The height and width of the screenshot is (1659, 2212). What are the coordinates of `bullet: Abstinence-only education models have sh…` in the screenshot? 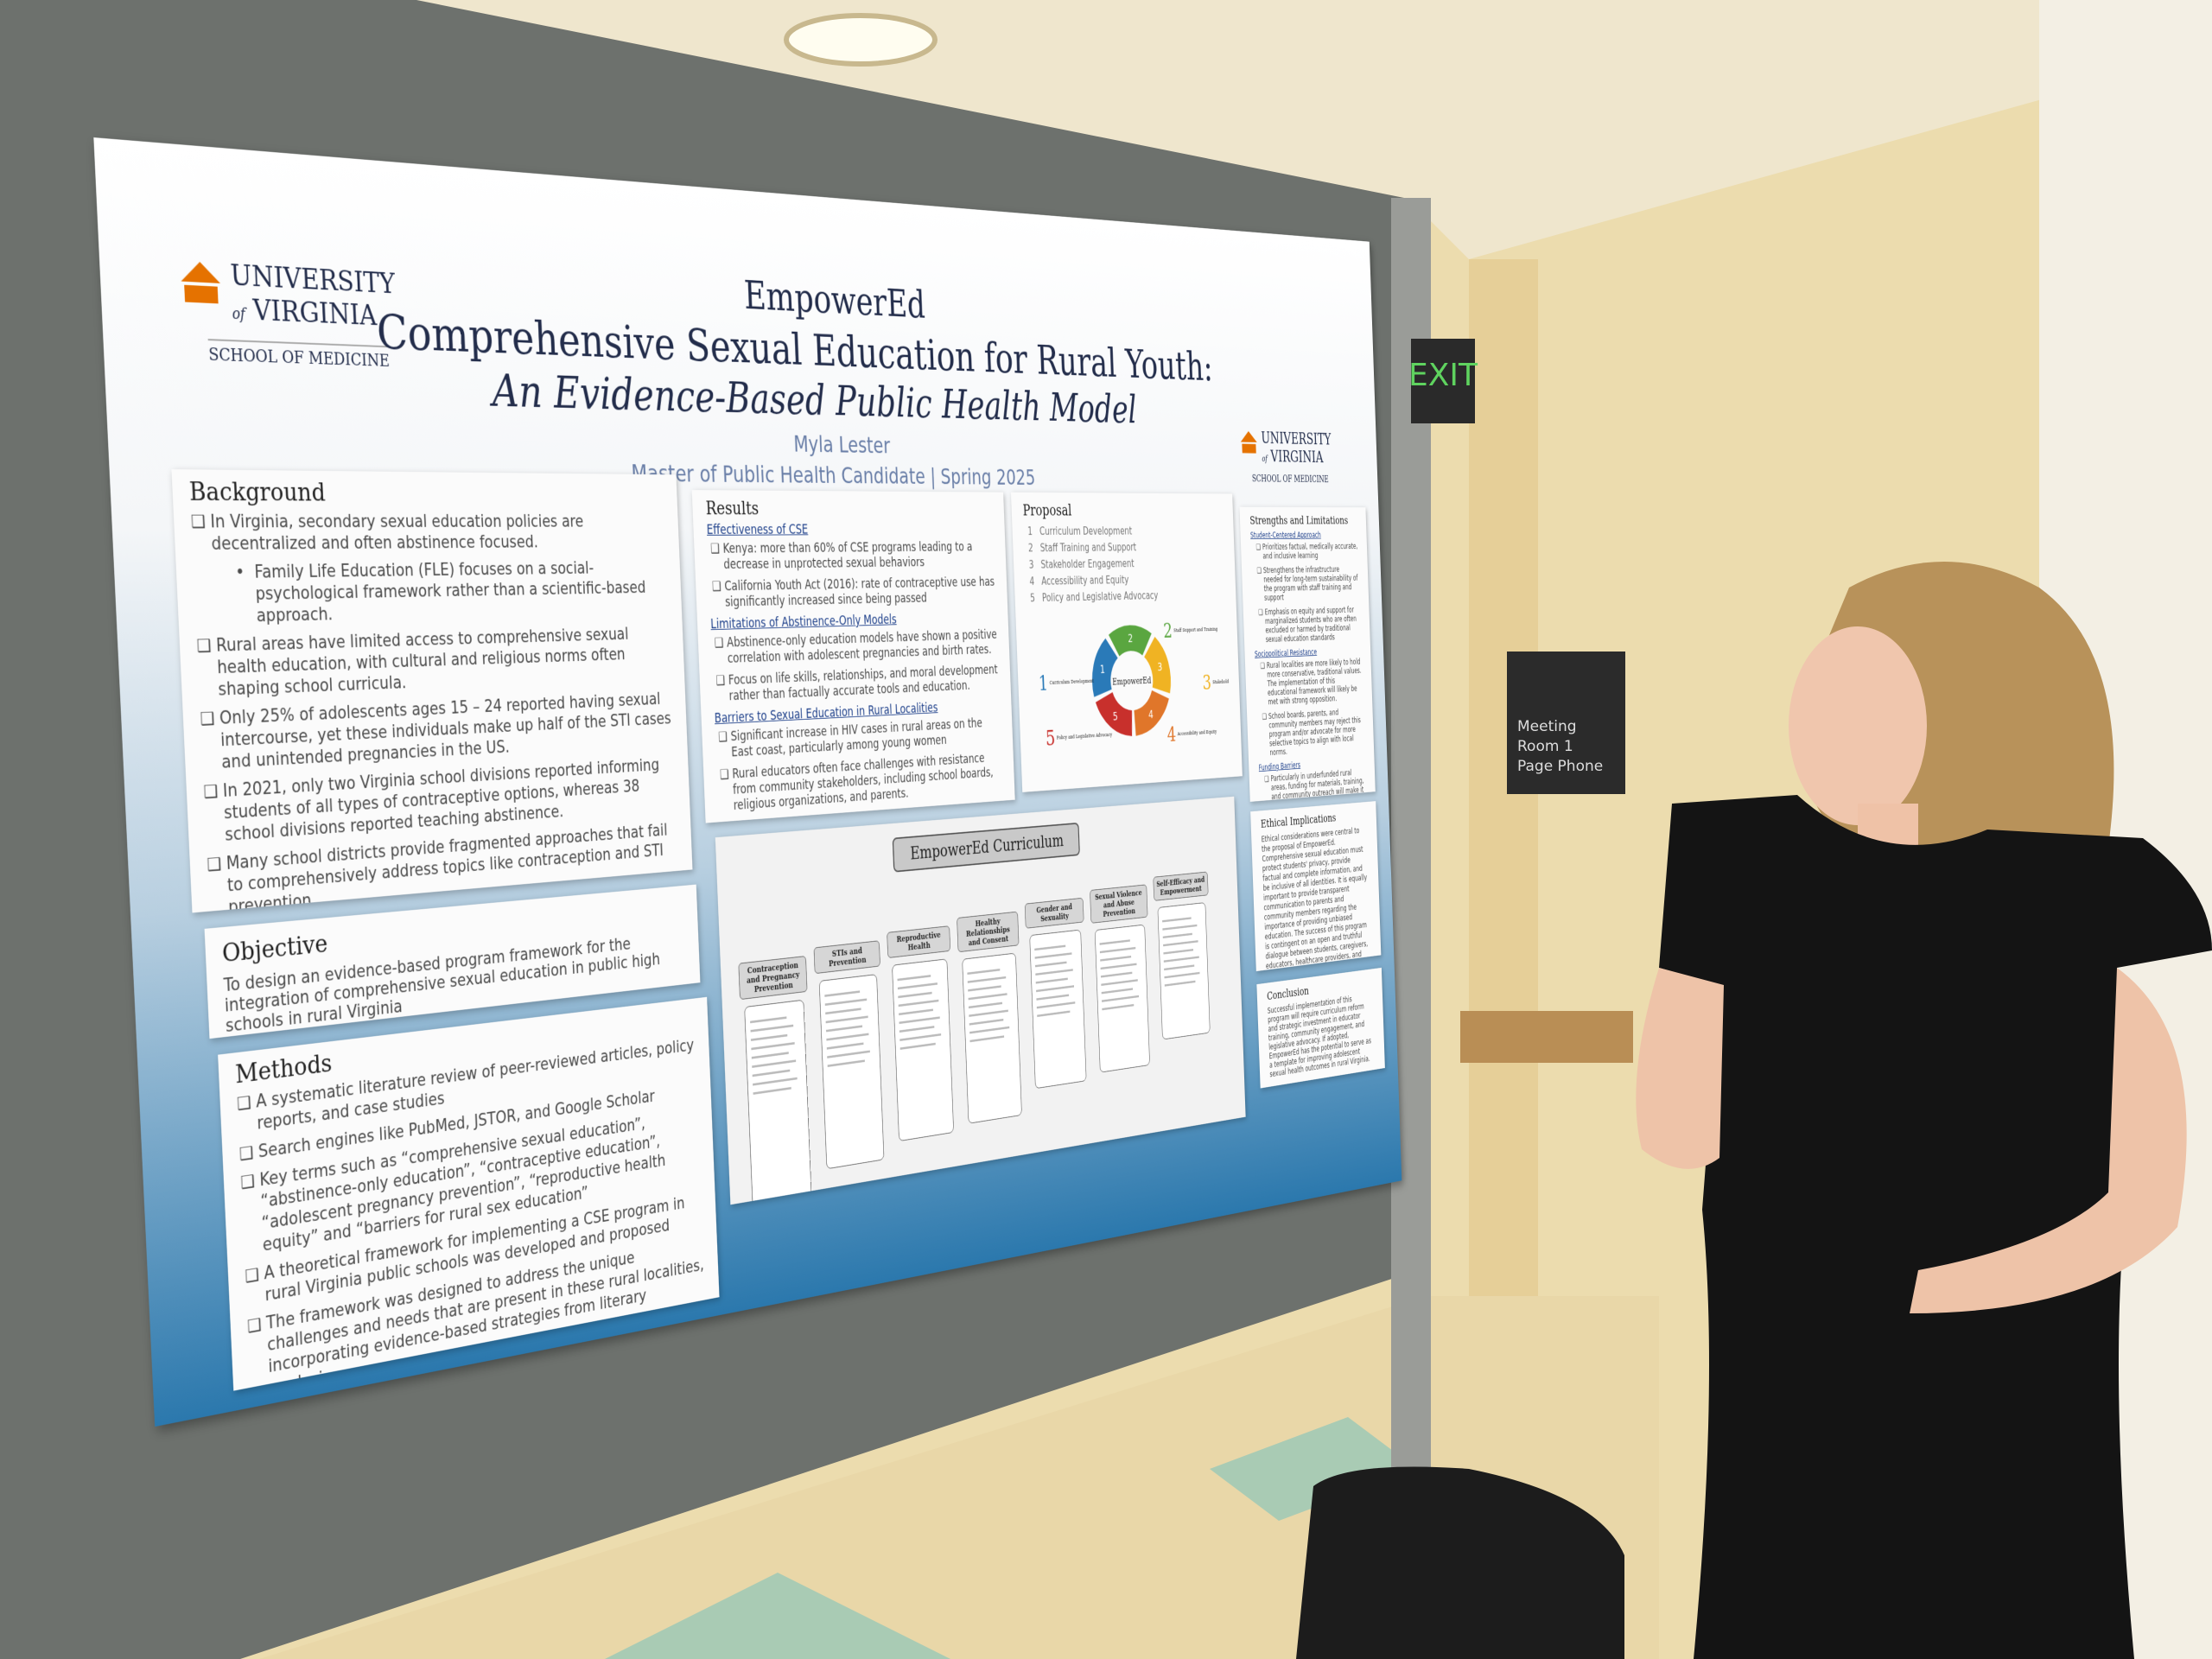 It's located at (862, 647).